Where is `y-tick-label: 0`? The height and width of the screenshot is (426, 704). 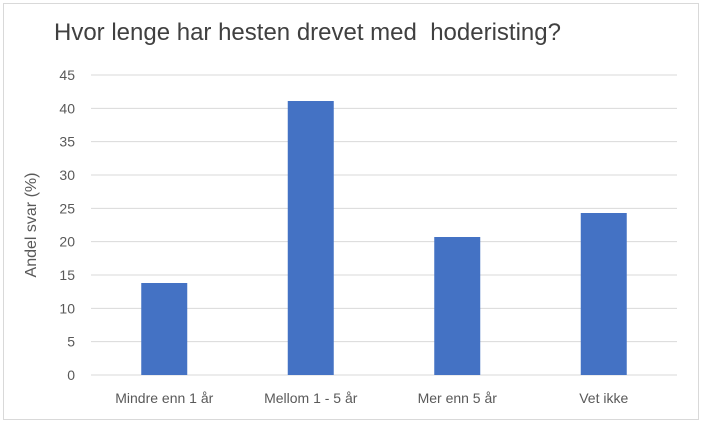
y-tick-label: 0 is located at coordinates (71, 375).